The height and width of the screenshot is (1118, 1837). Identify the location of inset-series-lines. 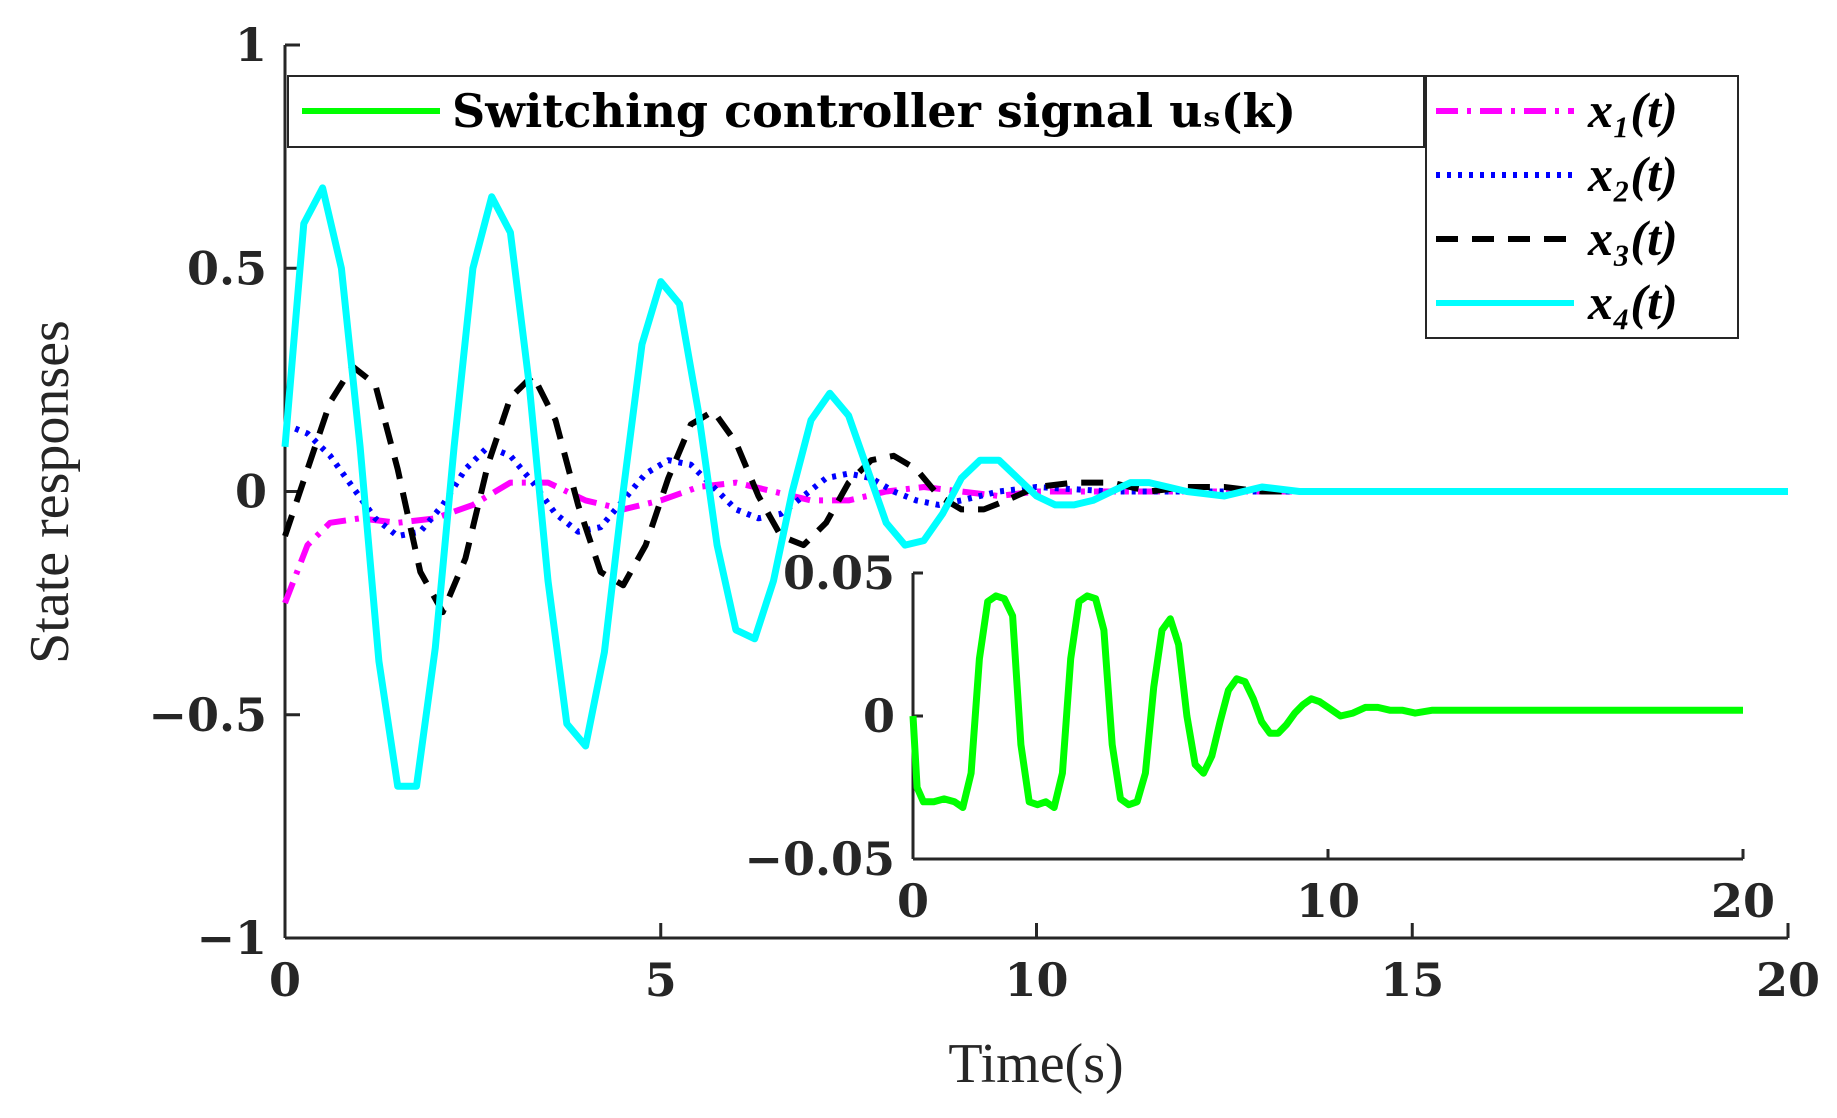
(1326, 701).